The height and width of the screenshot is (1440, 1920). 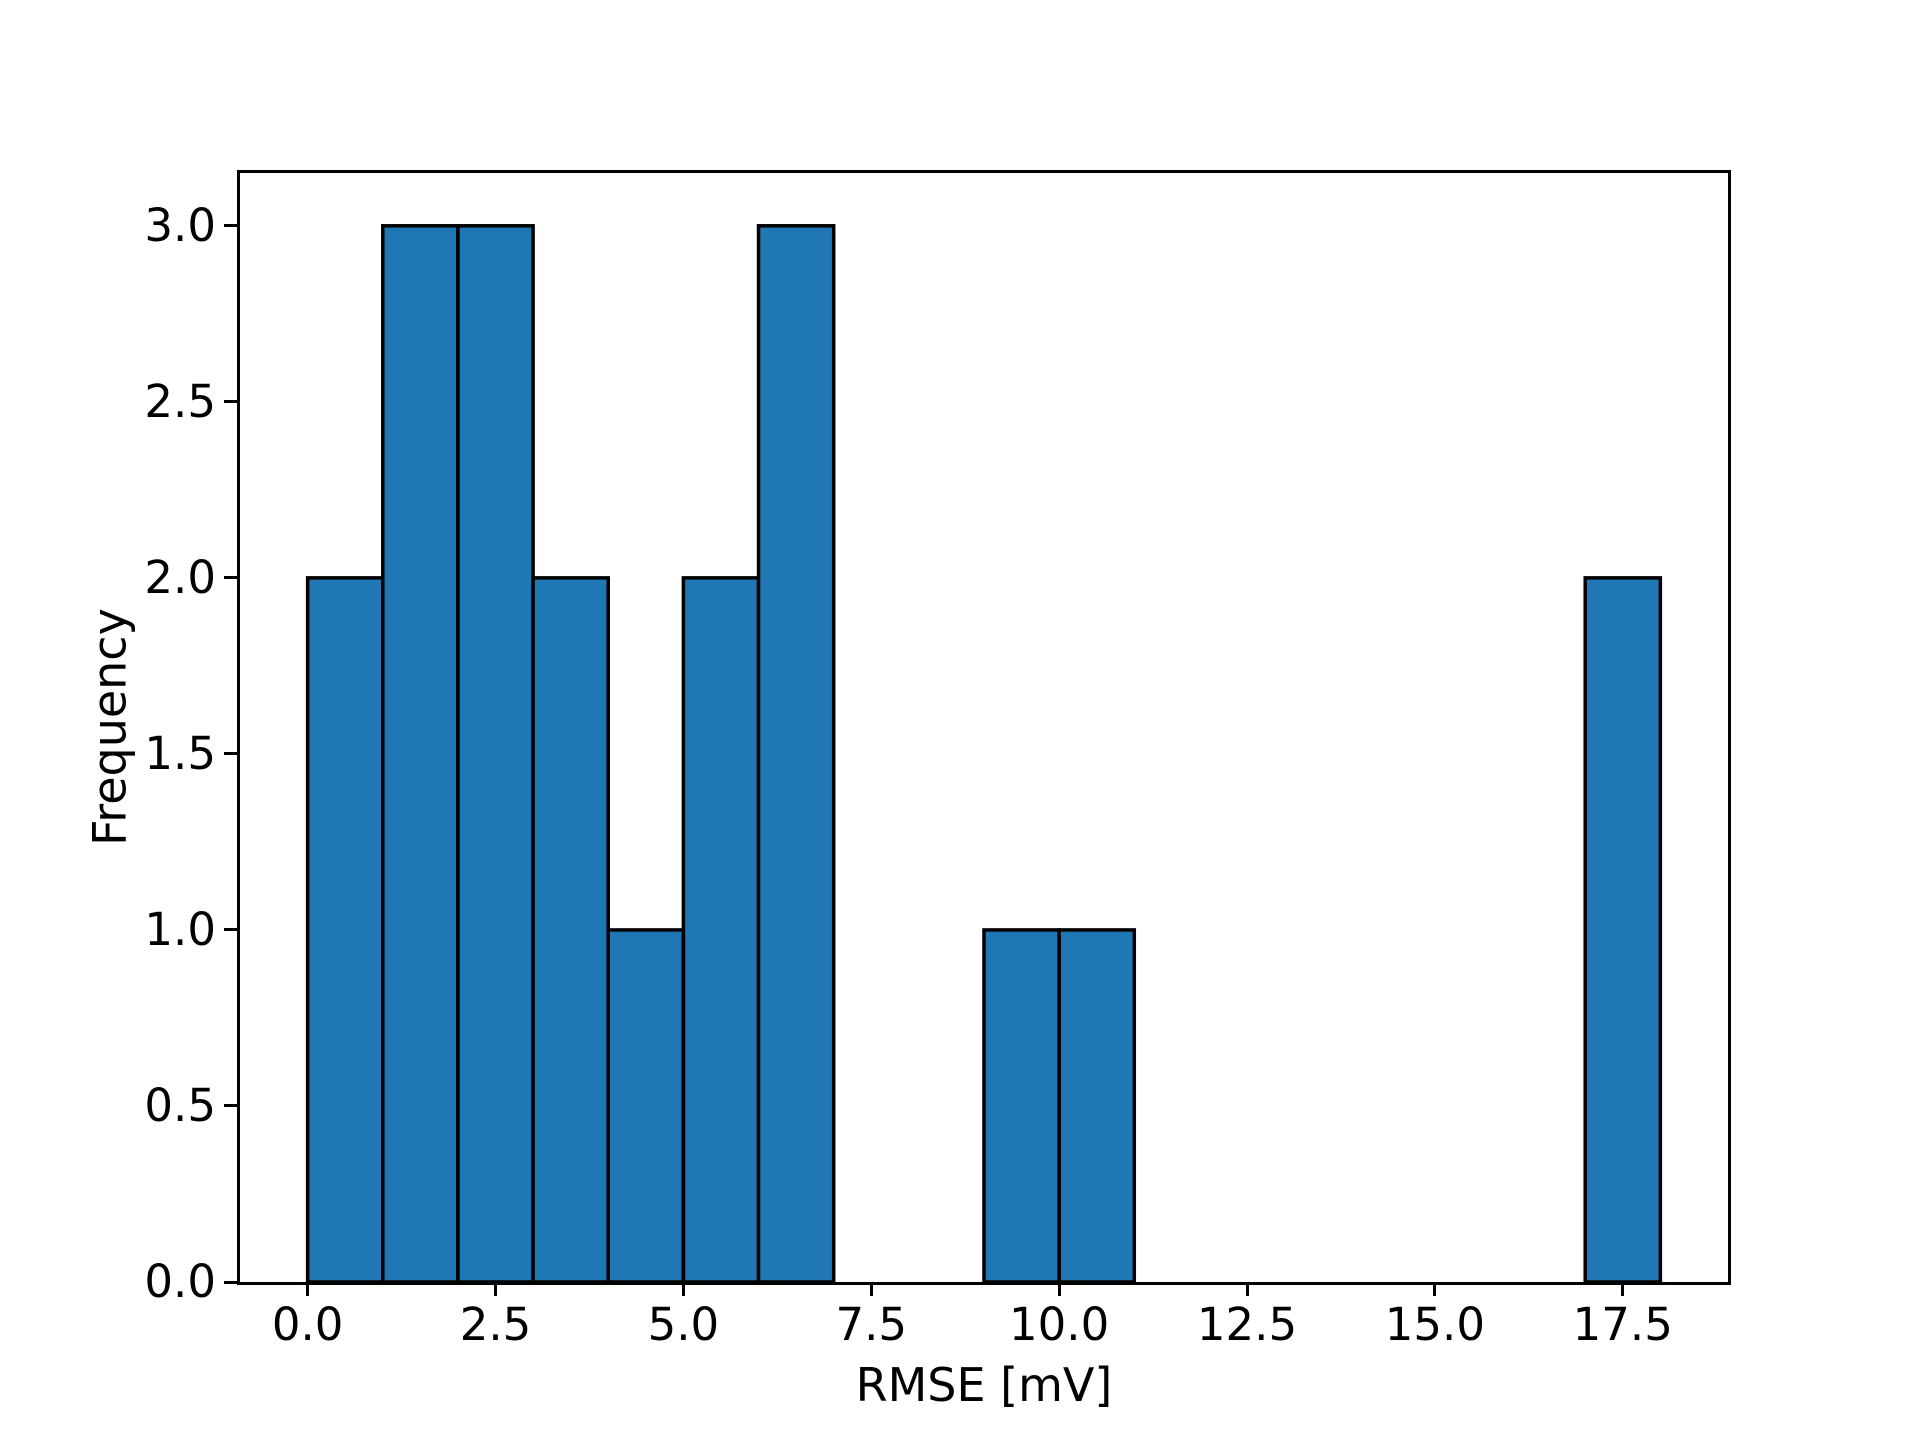 What do you see at coordinates (180, 929) in the screenshot?
I see `y-tick-label: 1.0` at bounding box center [180, 929].